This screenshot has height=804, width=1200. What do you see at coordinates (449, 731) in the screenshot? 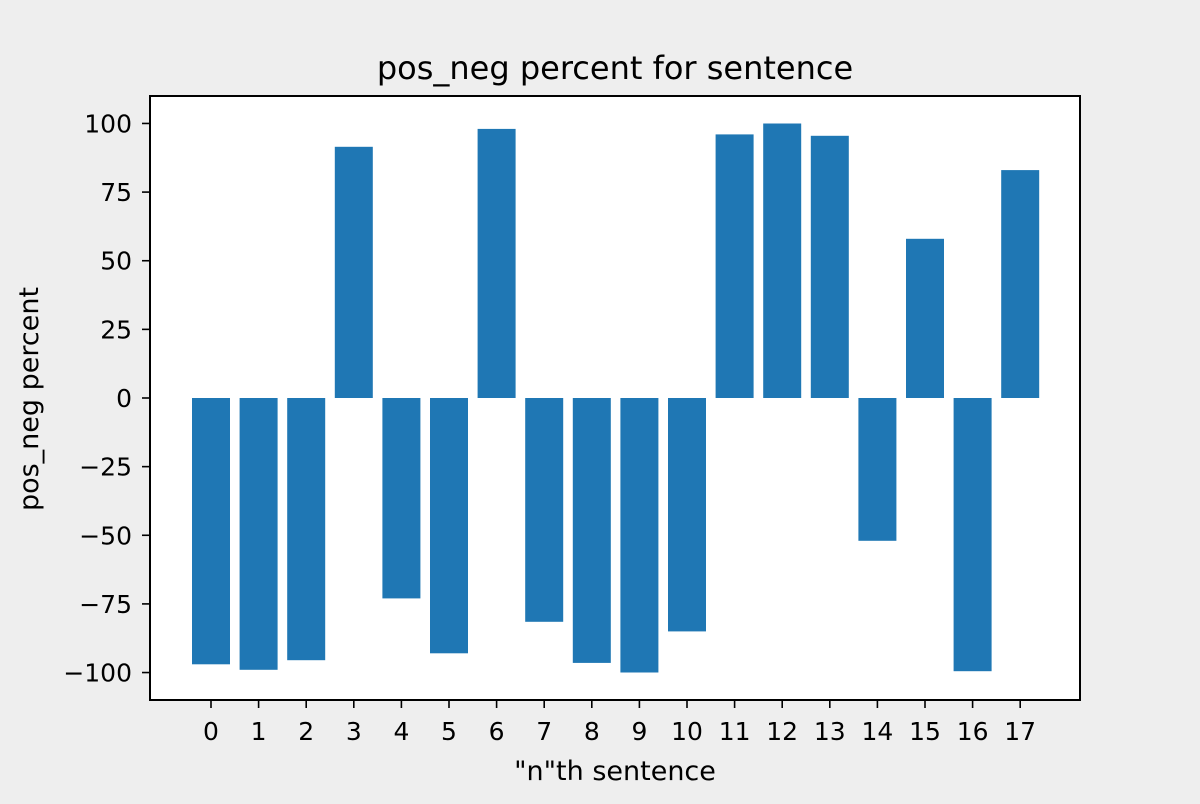
I see `x-tick-label: 5` at bounding box center [449, 731].